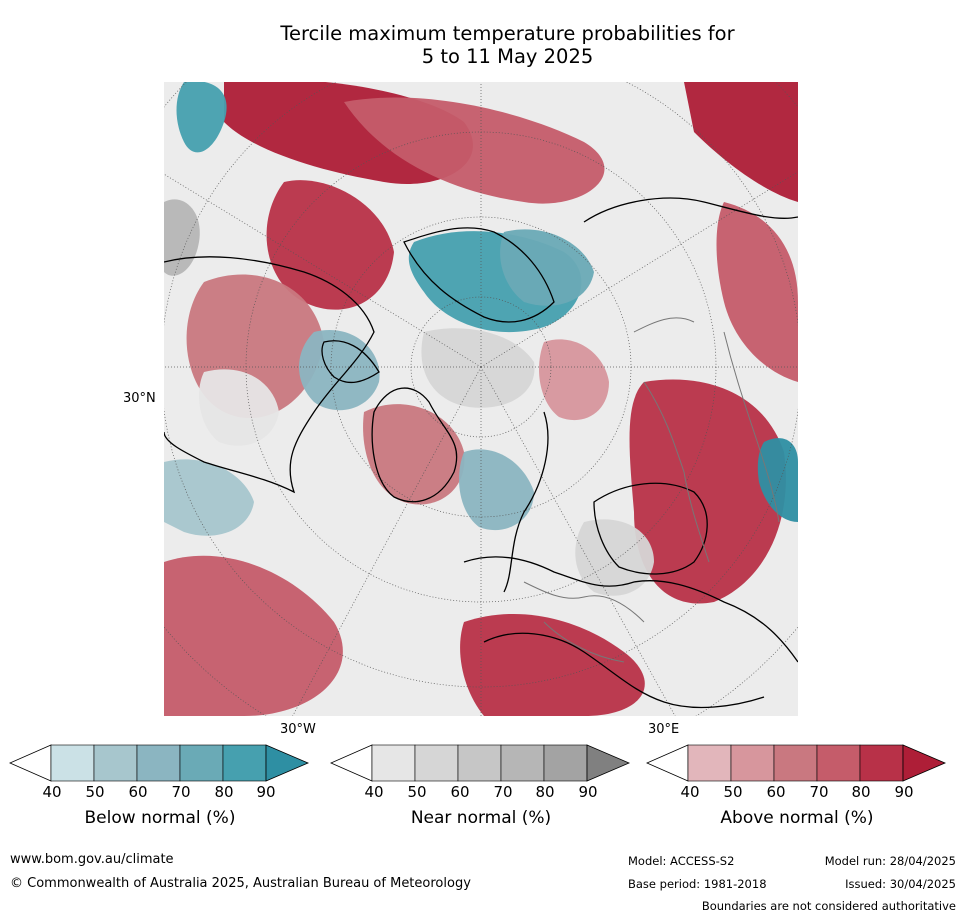  What do you see at coordinates (861, 792) in the screenshot?
I see `above-tick-80: 80` at bounding box center [861, 792].